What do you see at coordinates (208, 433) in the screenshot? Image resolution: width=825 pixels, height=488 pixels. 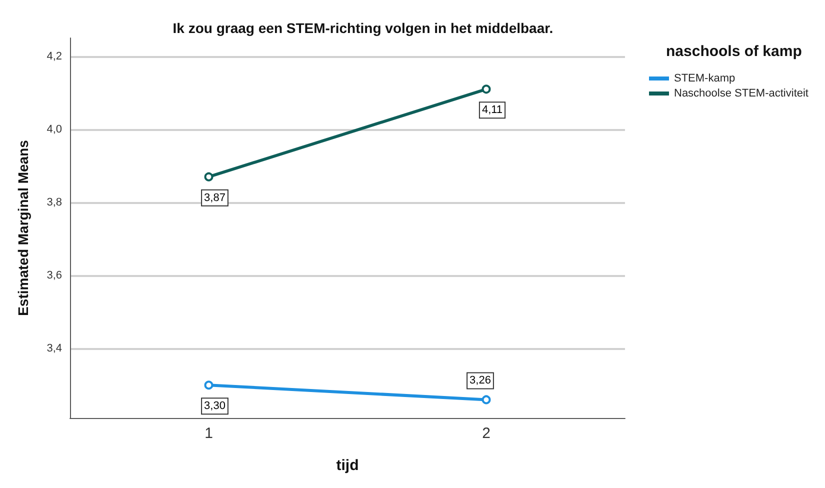 I see `x-tick-label: 1` at bounding box center [208, 433].